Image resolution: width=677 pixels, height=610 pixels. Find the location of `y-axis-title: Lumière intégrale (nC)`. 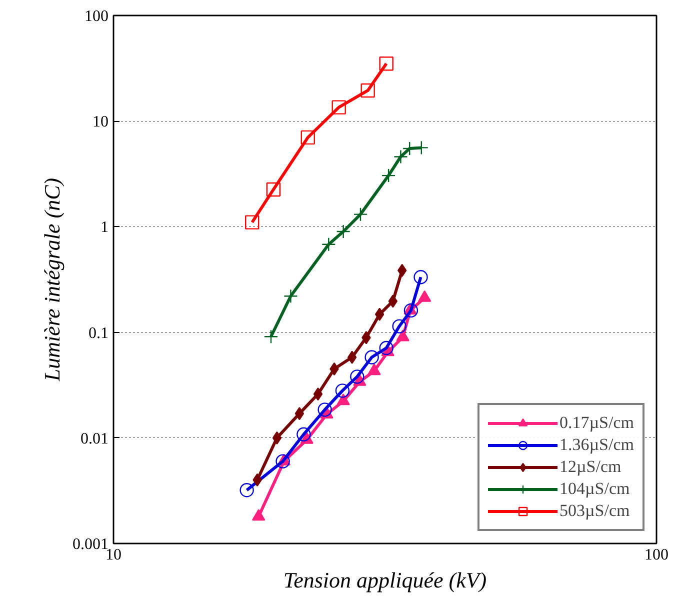

y-axis-title: Lumière intégrale (nC) is located at coordinates (52, 280).